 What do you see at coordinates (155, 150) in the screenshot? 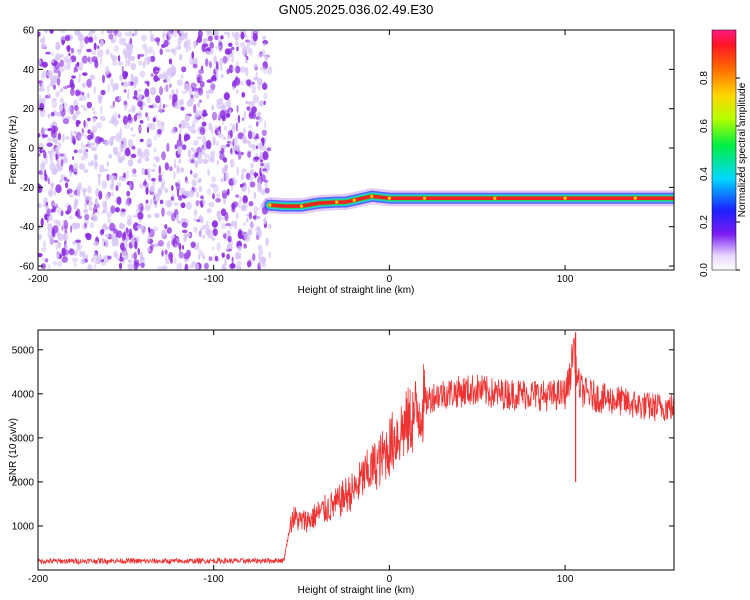
I see `noise-scatter` at bounding box center [155, 150].